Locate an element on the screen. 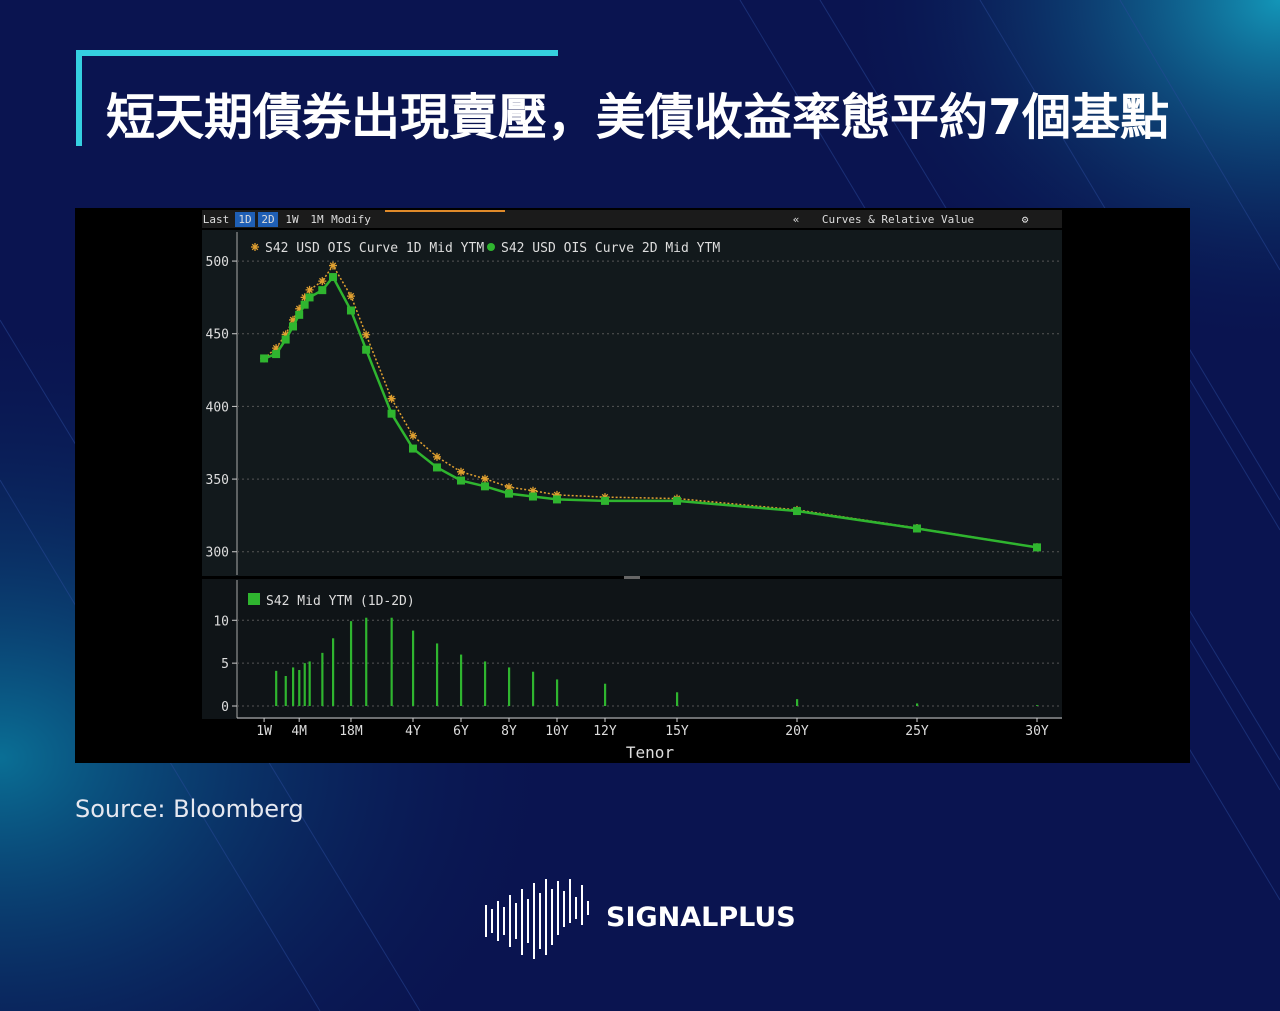  x-tick-label: 6Y is located at coordinates (461, 731).